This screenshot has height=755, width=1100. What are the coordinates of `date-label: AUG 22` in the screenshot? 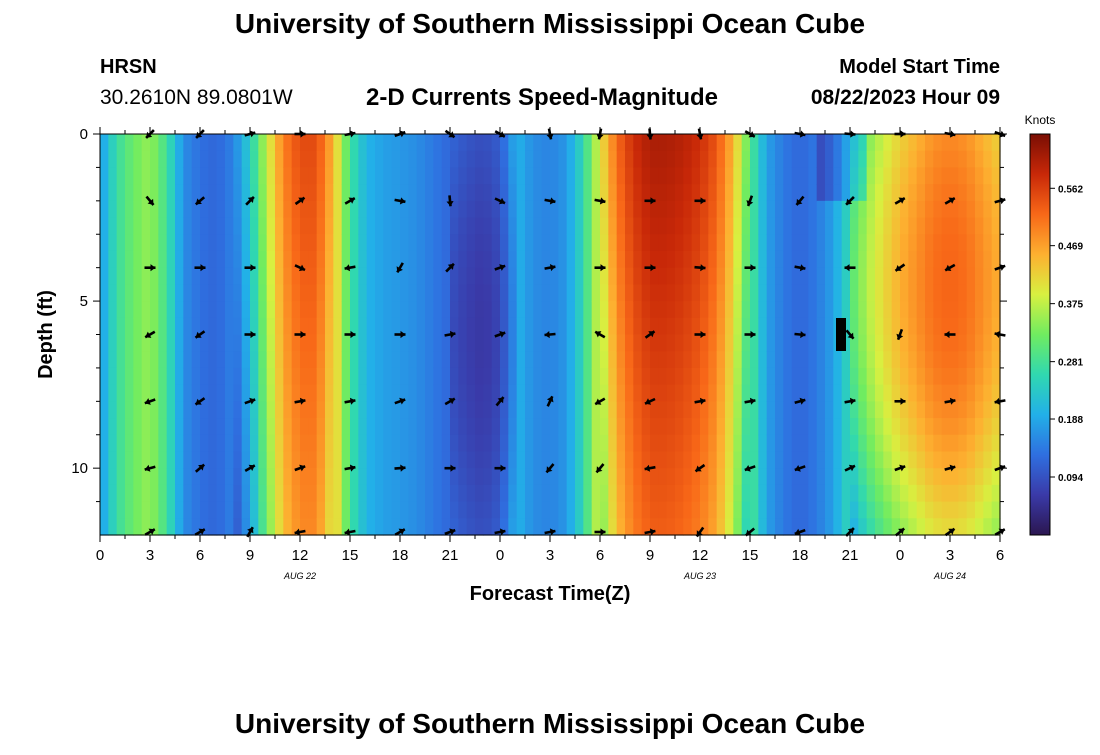 It's located at (299, 576).